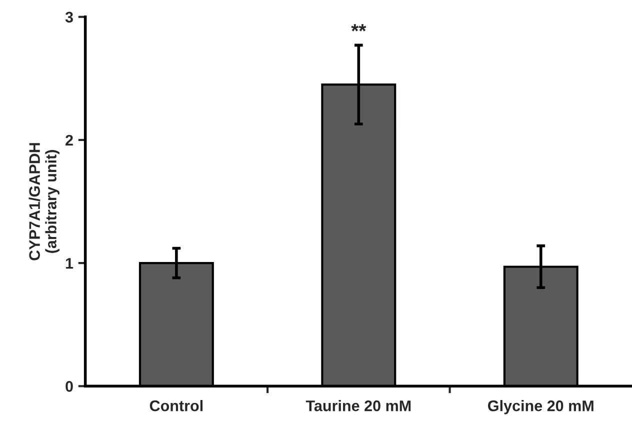 This screenshot has width=632, height=422. Describe the element at coordinates (44, 201) in the screenshot. I see `y-axis-title: CYP7A1/GAPDH (arbitrary unit)` at that location.